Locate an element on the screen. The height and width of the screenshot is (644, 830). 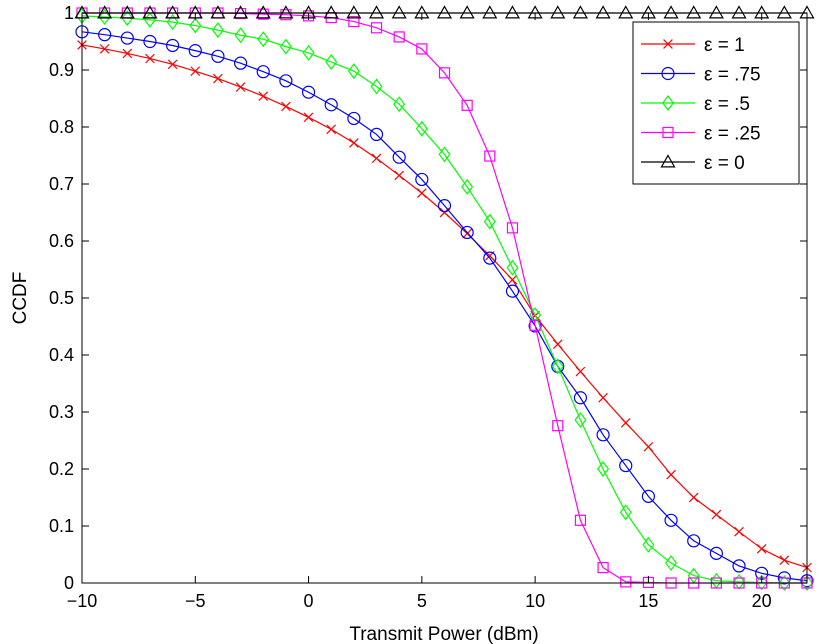
y-tick-label: 0.5 is located at coordinates (61, 298).